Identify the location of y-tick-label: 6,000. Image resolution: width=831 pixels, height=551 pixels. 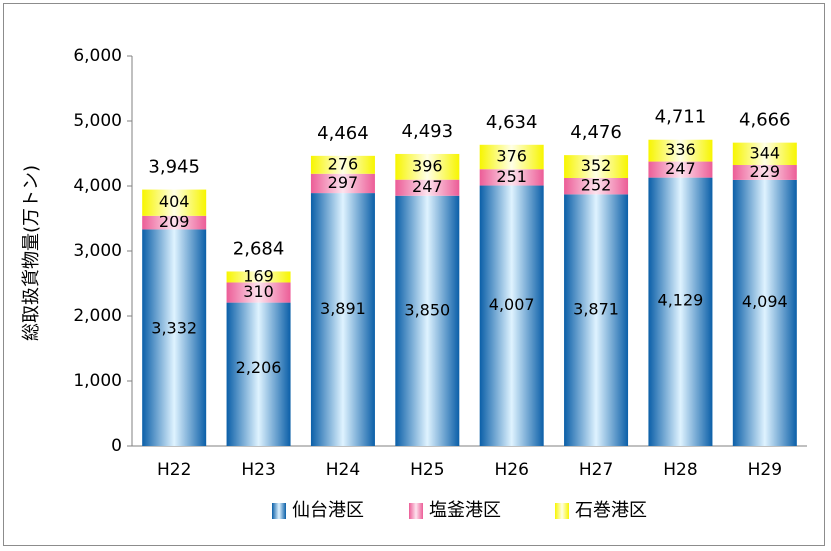
(97, 56).